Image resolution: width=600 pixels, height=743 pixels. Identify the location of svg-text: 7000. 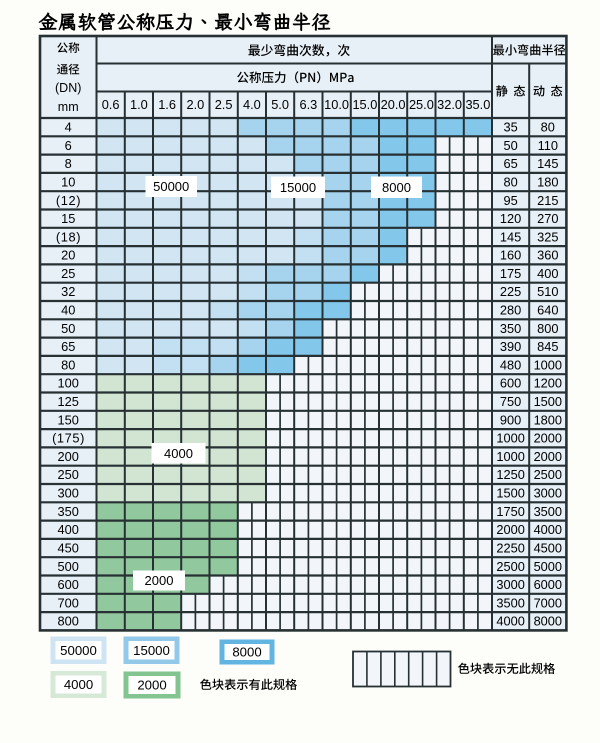
(548, 602).